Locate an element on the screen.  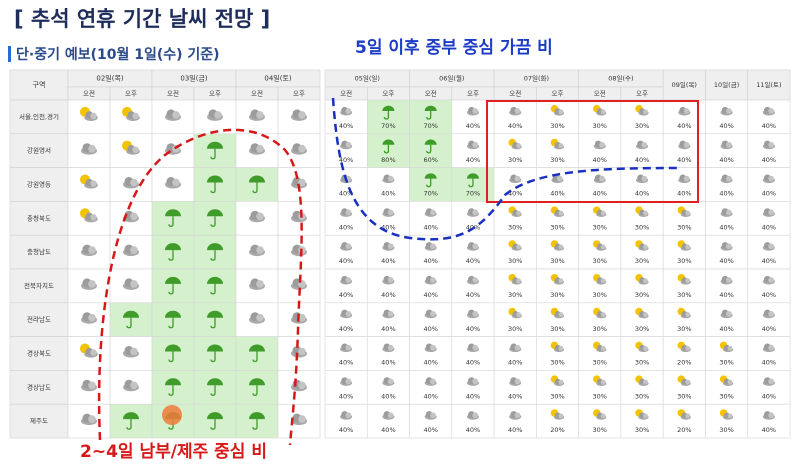
cursor is located at coordinates (172, 415).